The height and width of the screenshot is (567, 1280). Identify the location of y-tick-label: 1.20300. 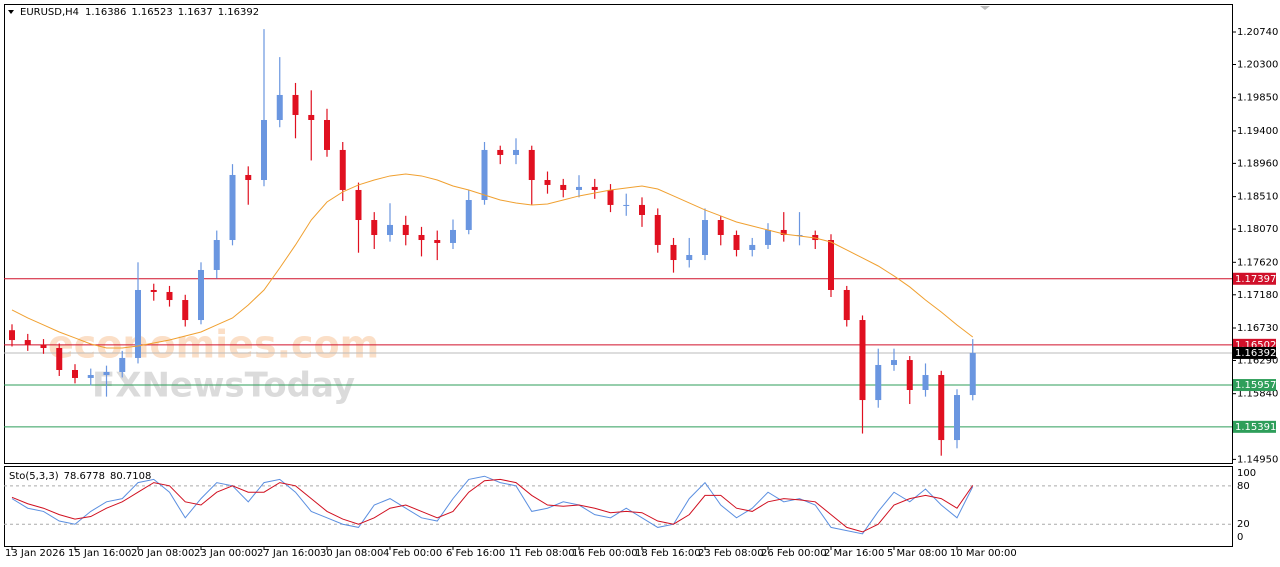
(1257, 64).